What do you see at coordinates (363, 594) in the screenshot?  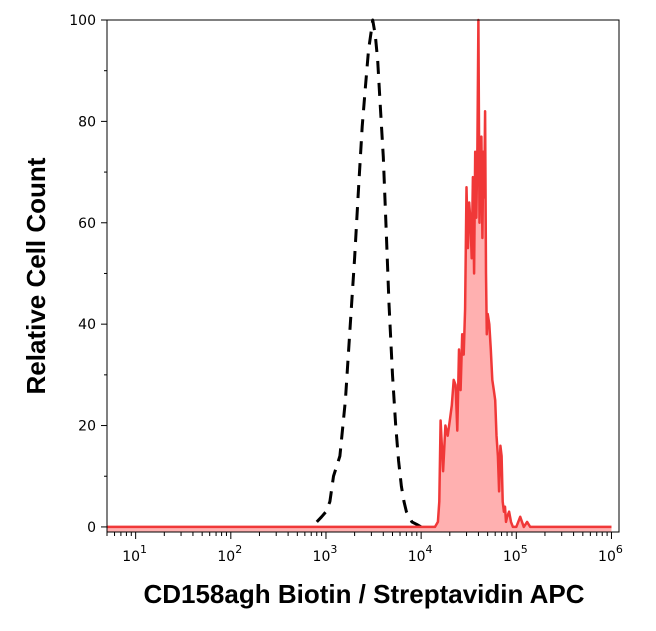 I see `x-axis-title: CD158agh Biotin / Streptavidin APC` at bounding box center [363, 594].